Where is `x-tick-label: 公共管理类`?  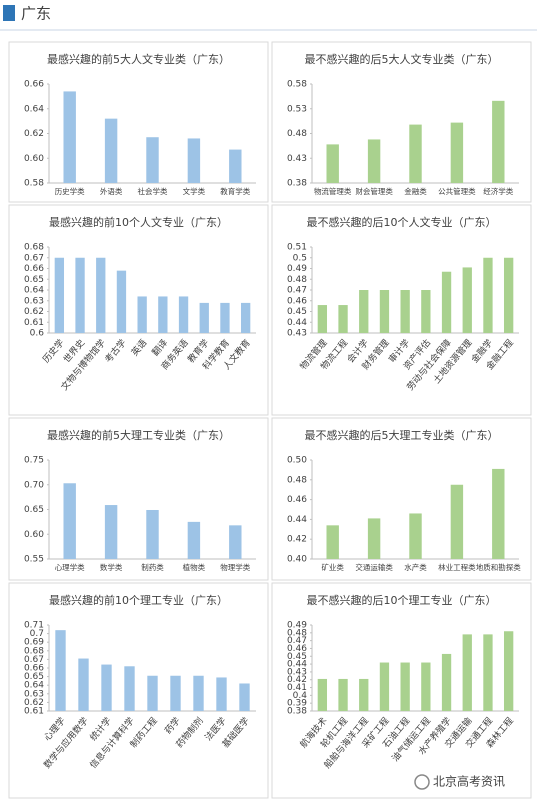
x-tick-label: 公共管理类 is located at coordinates (457, 191).